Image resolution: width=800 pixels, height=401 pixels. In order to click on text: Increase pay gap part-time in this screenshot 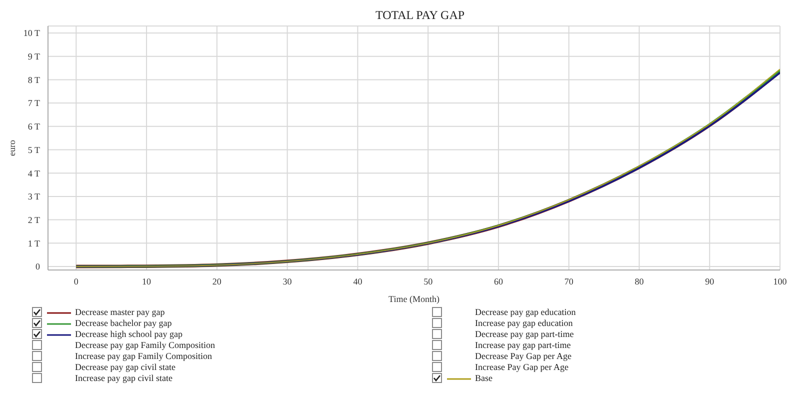, I will do `click(523, 345)`.